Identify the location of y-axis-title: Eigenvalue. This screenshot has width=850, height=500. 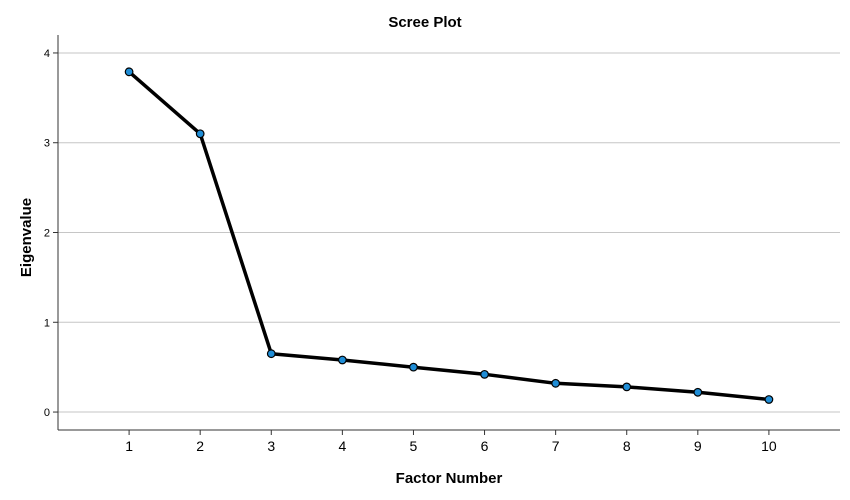
(26, 237).